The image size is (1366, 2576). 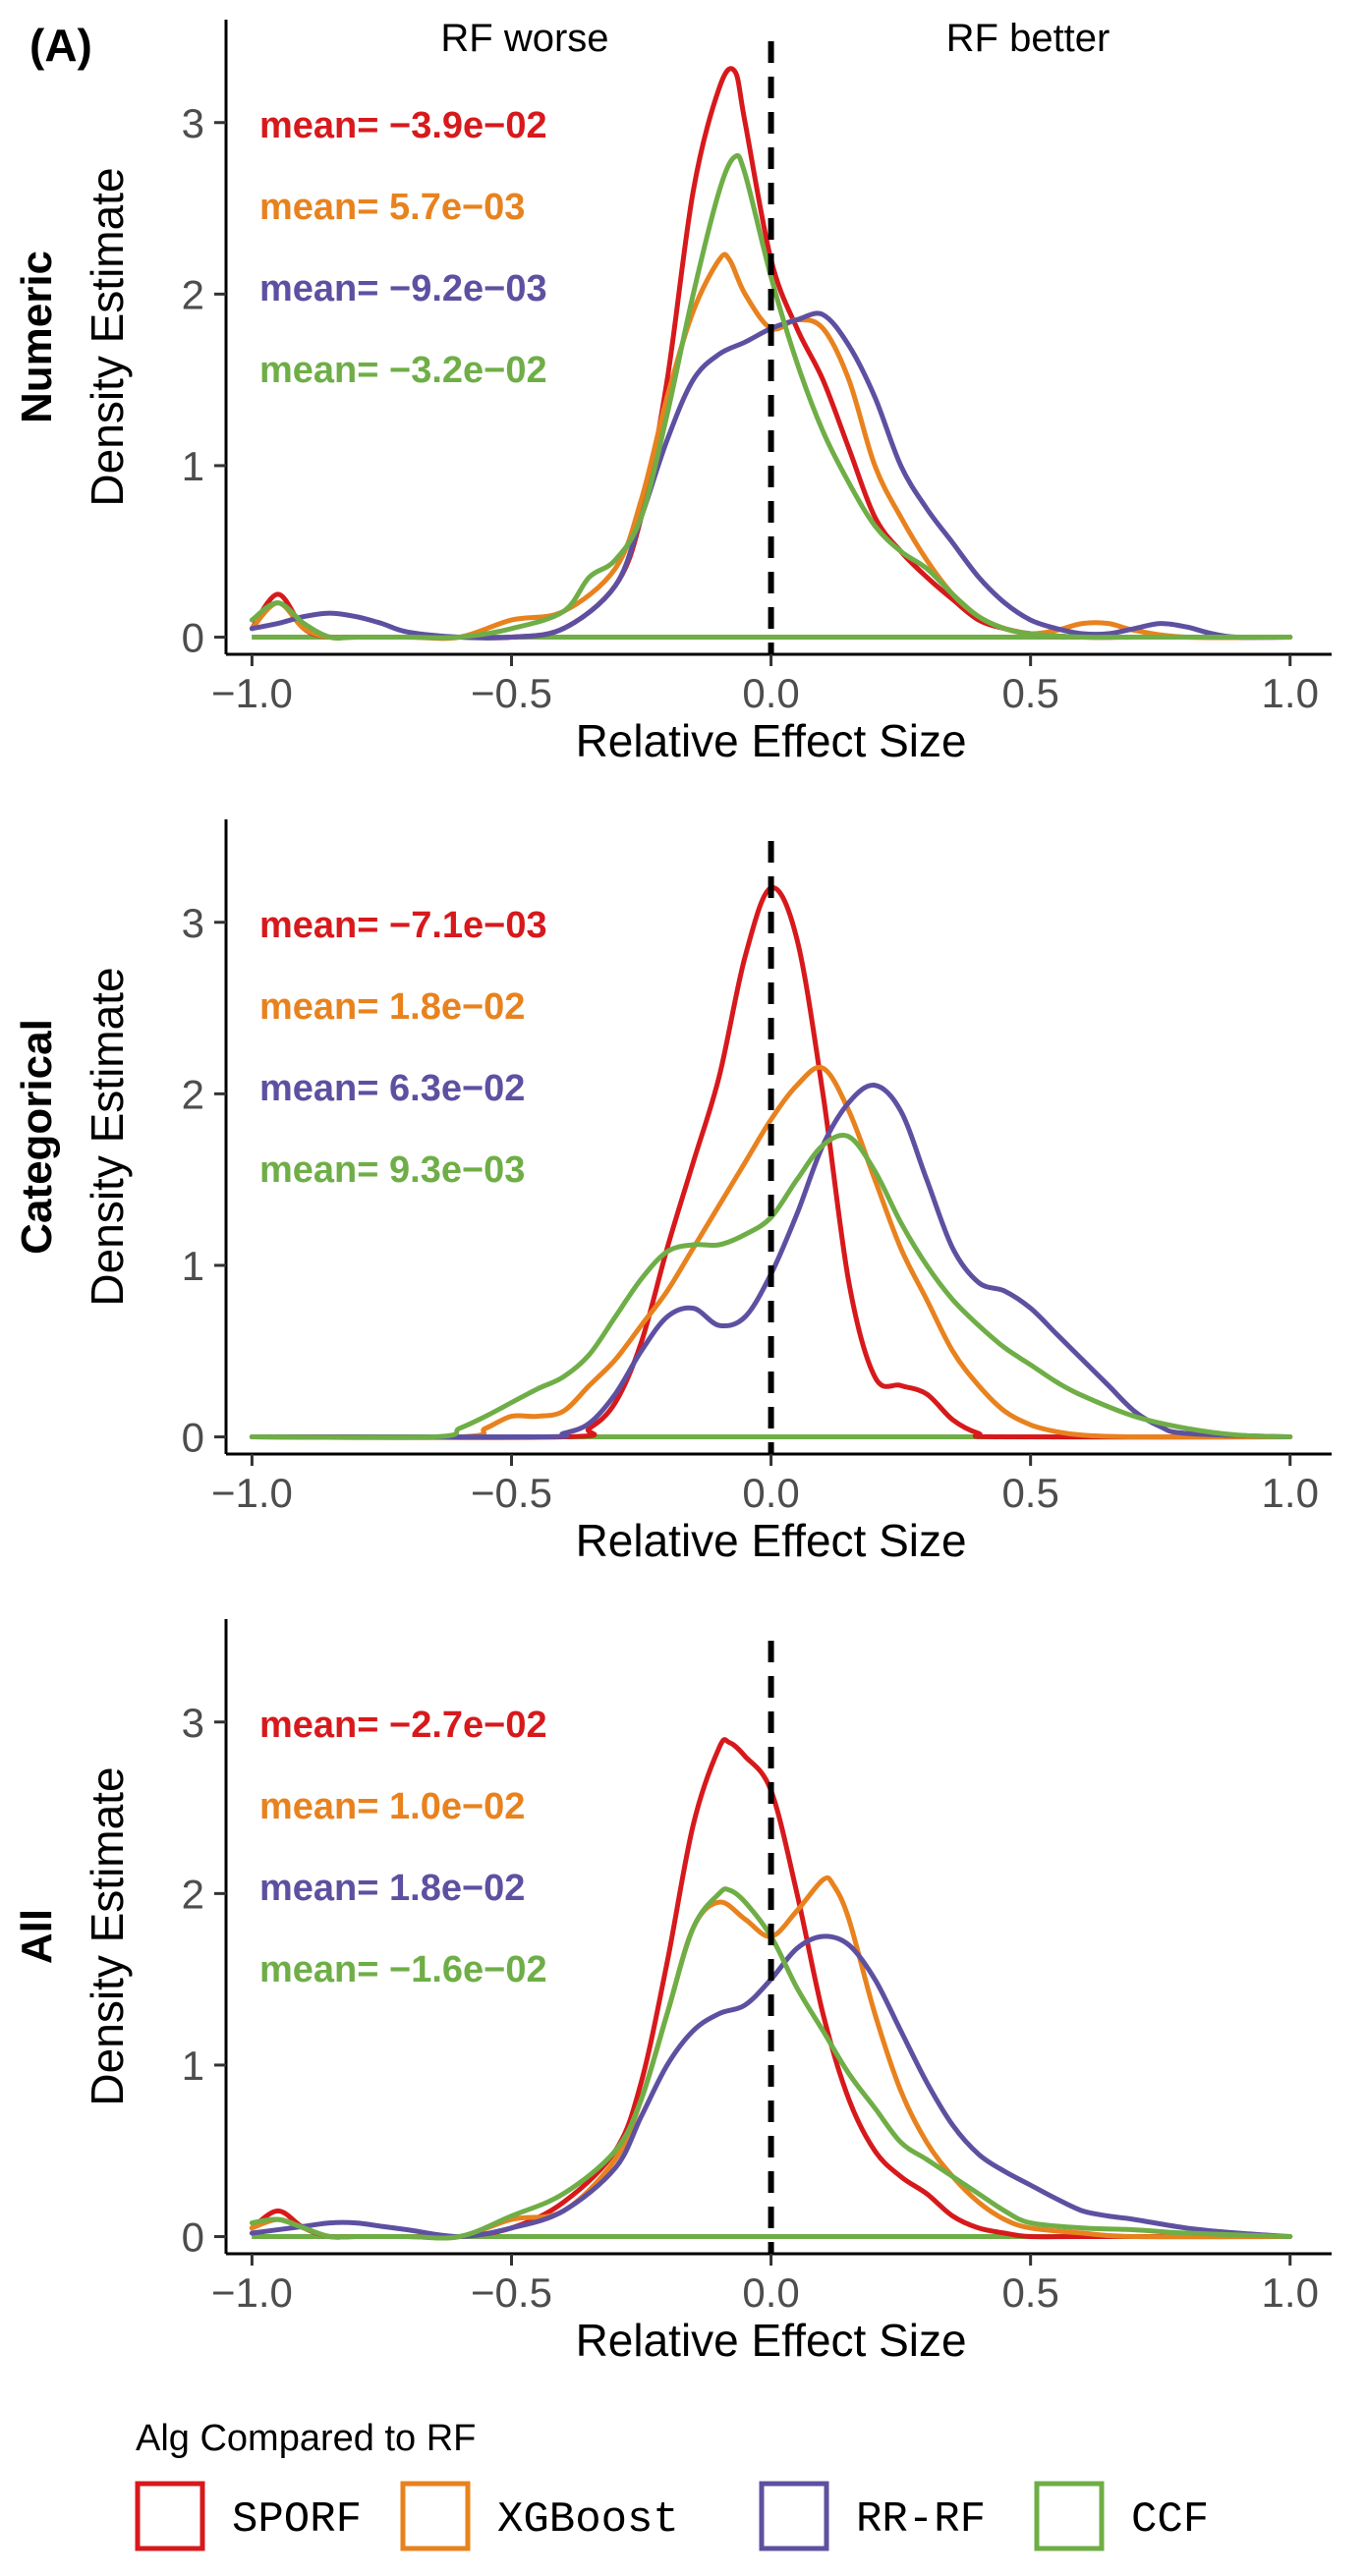 I want to click on mean-label-rr-rf: mean= −9.2e−03, so click(x=403, y=288).